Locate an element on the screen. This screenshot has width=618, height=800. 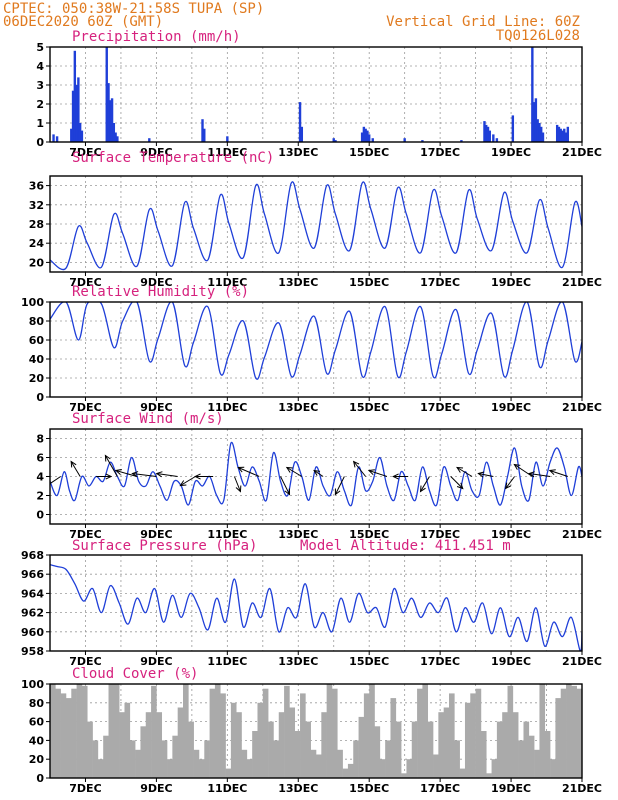
ytick-label: 28 is located at coordinates (36, 224).